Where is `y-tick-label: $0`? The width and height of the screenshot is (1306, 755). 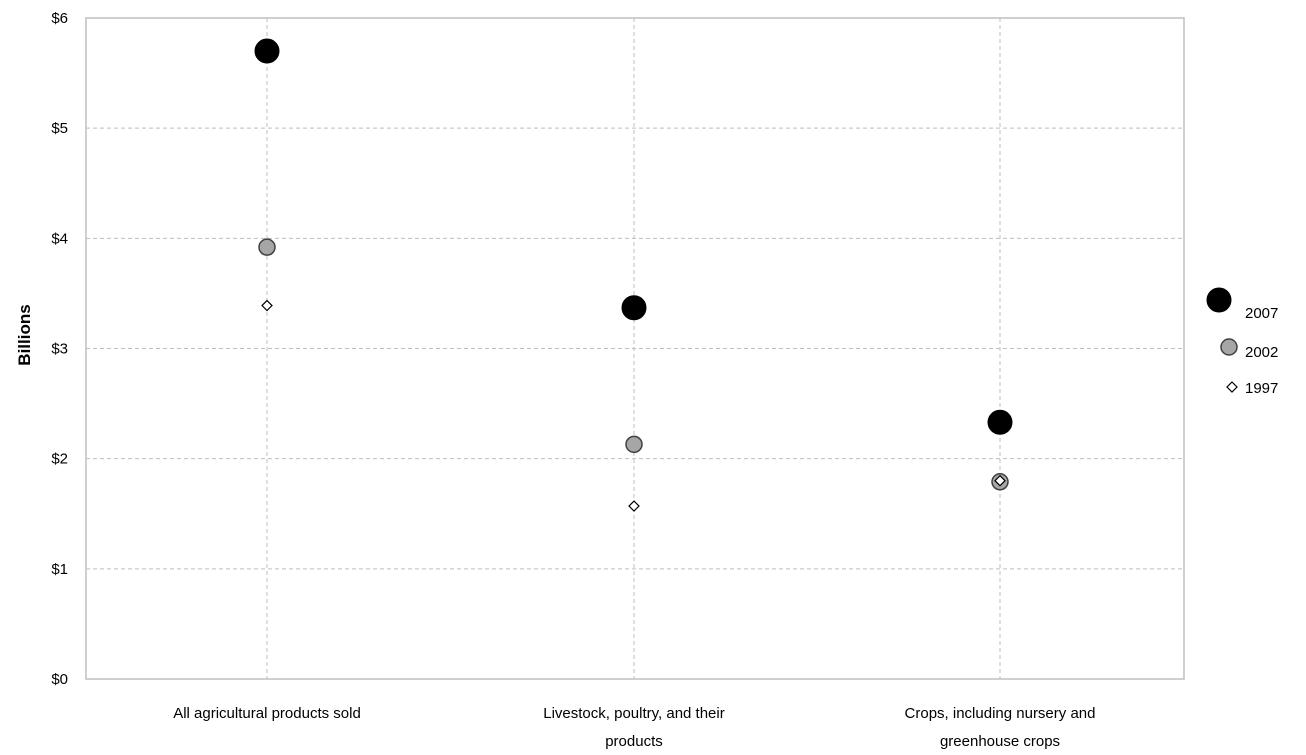
y-tick-label: $0 is located at coordinates (59, 679).